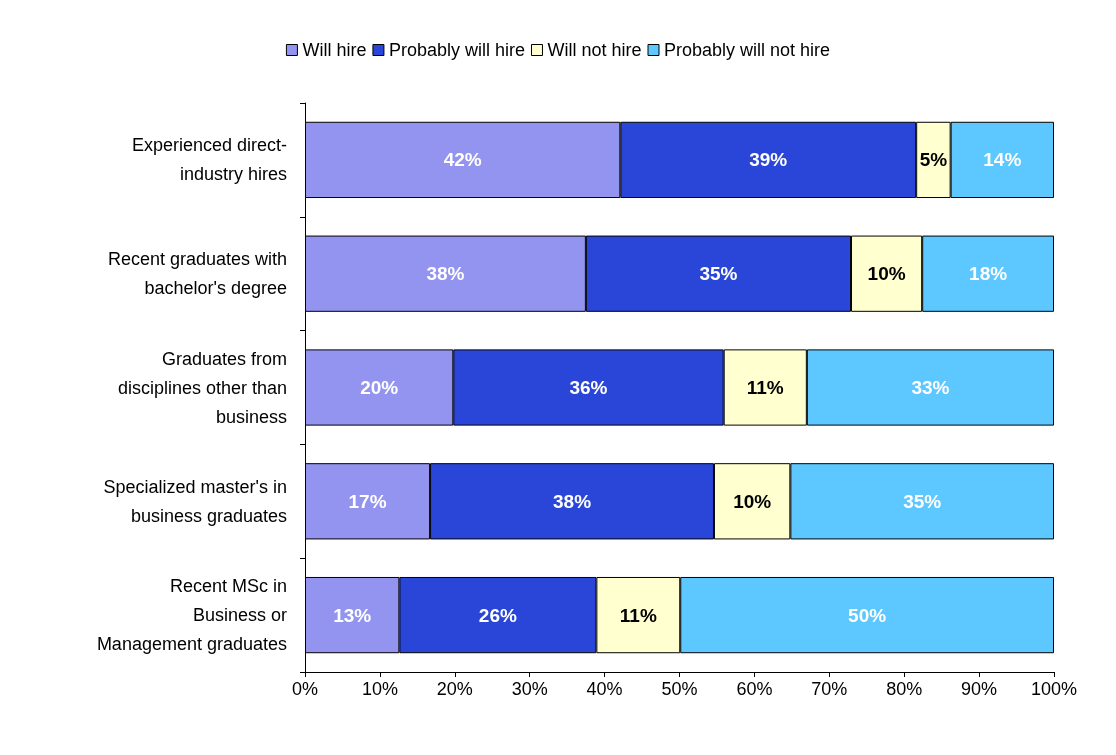  I want to click on data-label: 20%, so click(379, 387).